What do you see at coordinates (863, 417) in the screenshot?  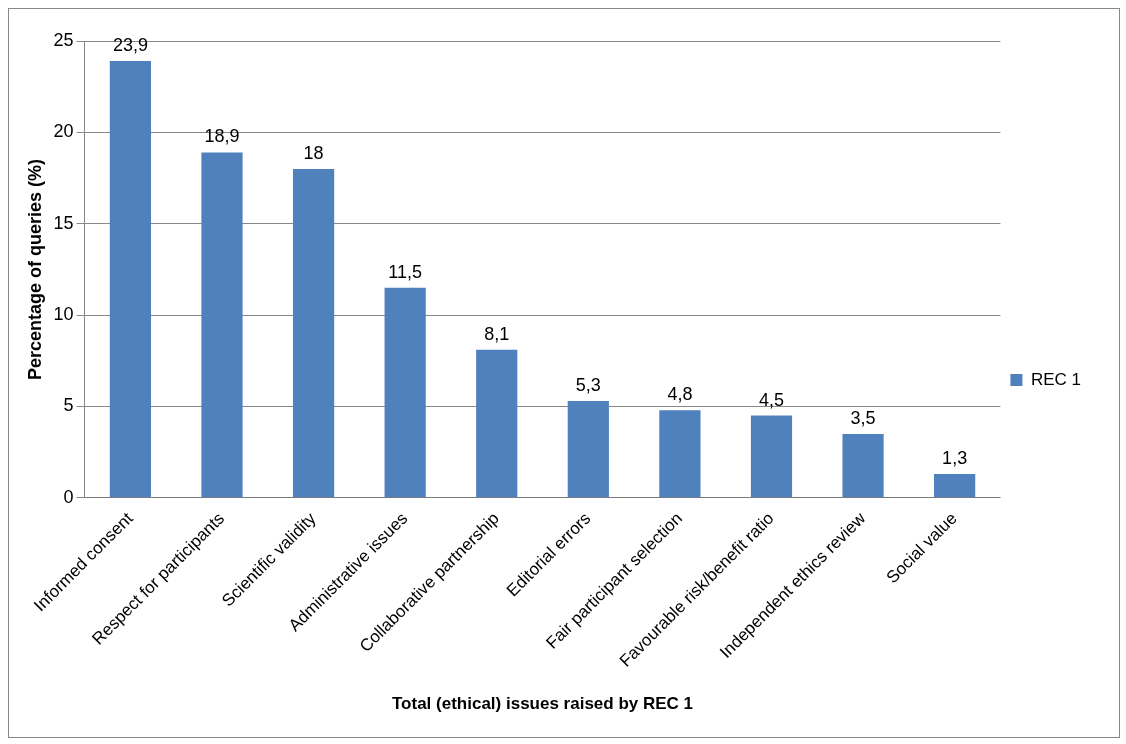 I see `data-label: 3,5` at bounding box center [863, 417].